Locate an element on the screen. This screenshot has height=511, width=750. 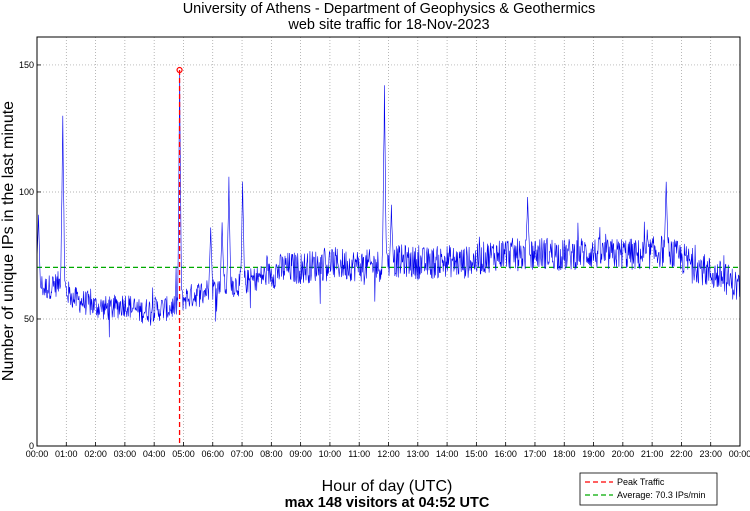
x-tick-label: 22:00 is located at coordinates (681, 454).